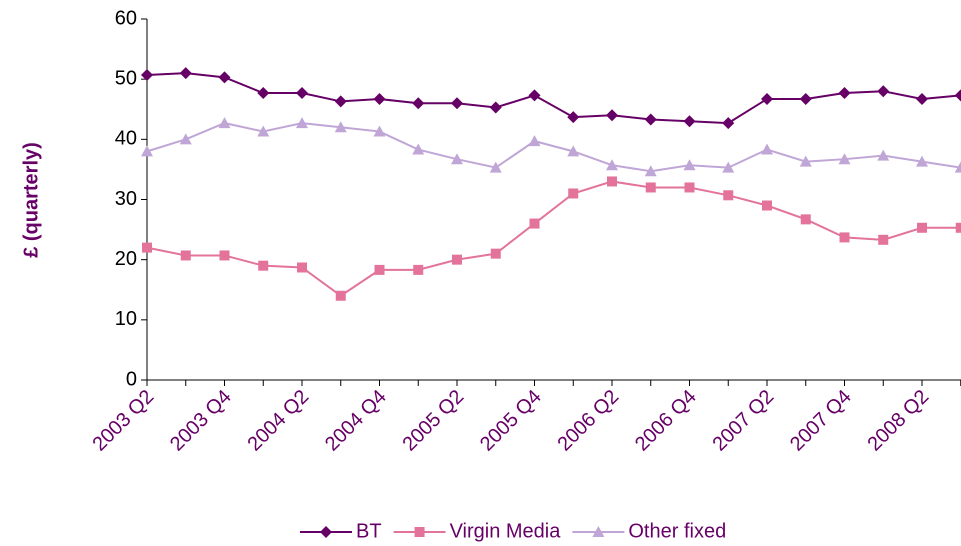 The image size is (961, 546). Describe the element at coordinates (126, 259) in the screenshot. I see `y-tick-label: 20` at that location.